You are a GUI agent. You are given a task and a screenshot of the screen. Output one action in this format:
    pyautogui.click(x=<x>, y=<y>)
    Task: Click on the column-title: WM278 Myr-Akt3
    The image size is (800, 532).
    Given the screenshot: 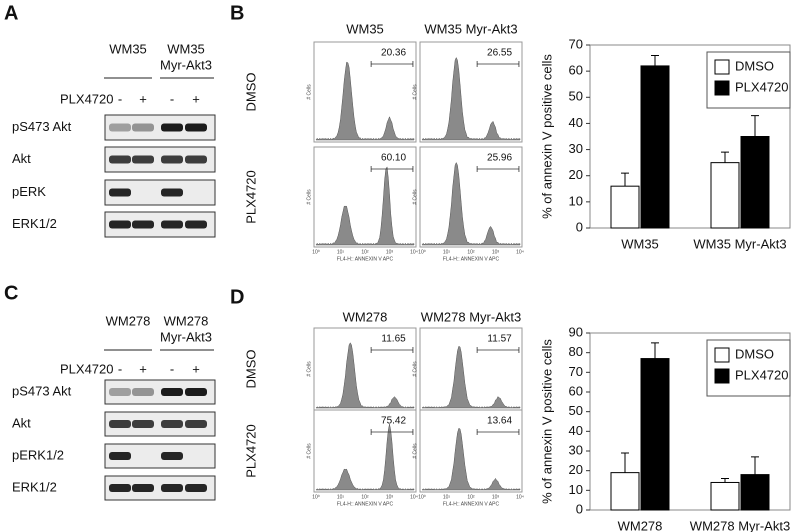 What is the action you would take?
    pyautogui.click(x=471, y=316)
    